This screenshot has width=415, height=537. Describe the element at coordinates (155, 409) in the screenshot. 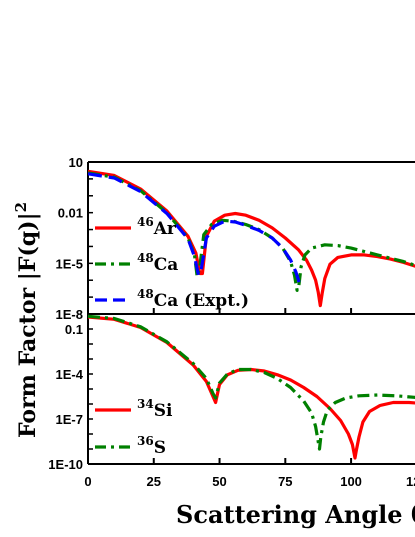

I see `legend-label: 34Si` at that location.